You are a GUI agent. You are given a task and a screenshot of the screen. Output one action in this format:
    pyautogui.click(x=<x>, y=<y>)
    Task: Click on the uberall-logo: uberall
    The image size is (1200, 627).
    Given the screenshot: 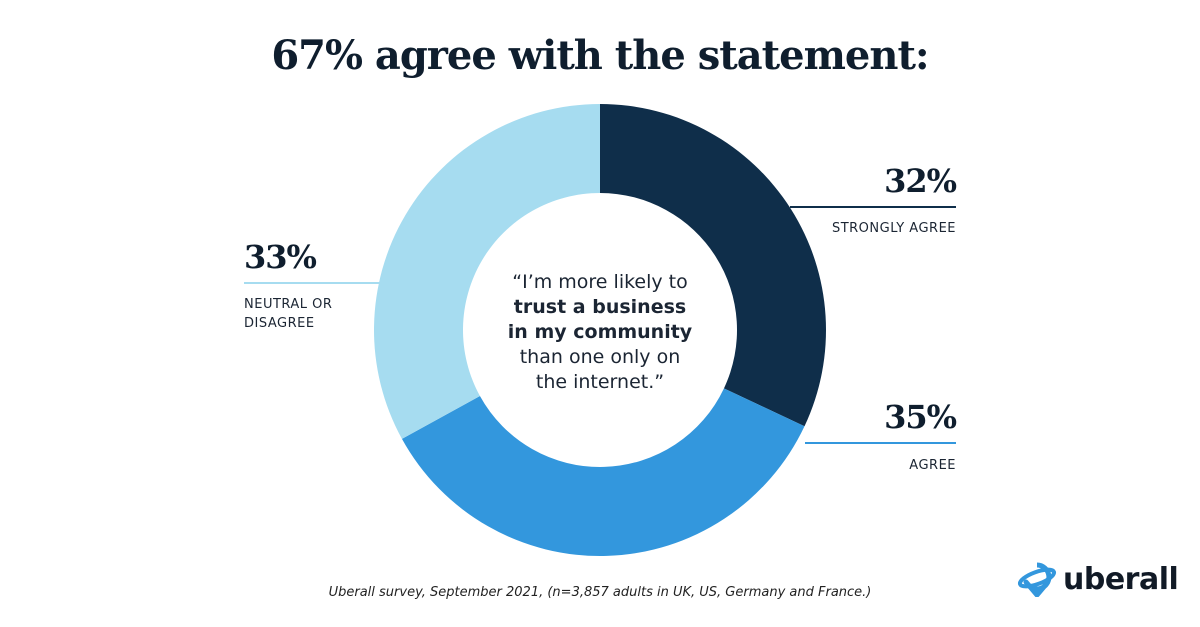 What is the action you would take?
    pyautogui.click(x=1098, y=579)
    